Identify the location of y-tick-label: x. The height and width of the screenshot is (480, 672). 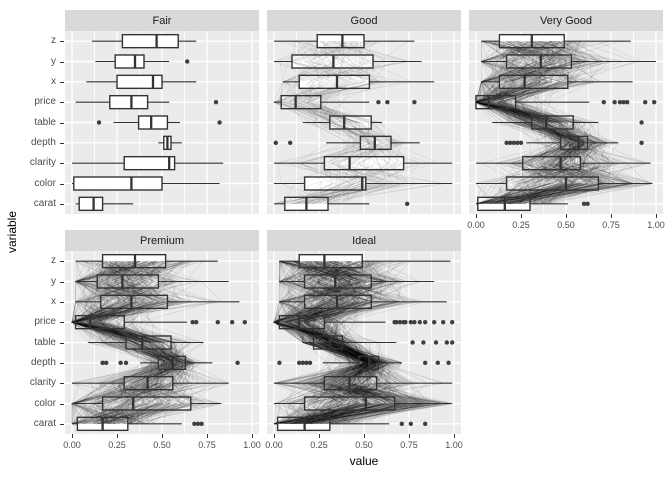
(53, 301).